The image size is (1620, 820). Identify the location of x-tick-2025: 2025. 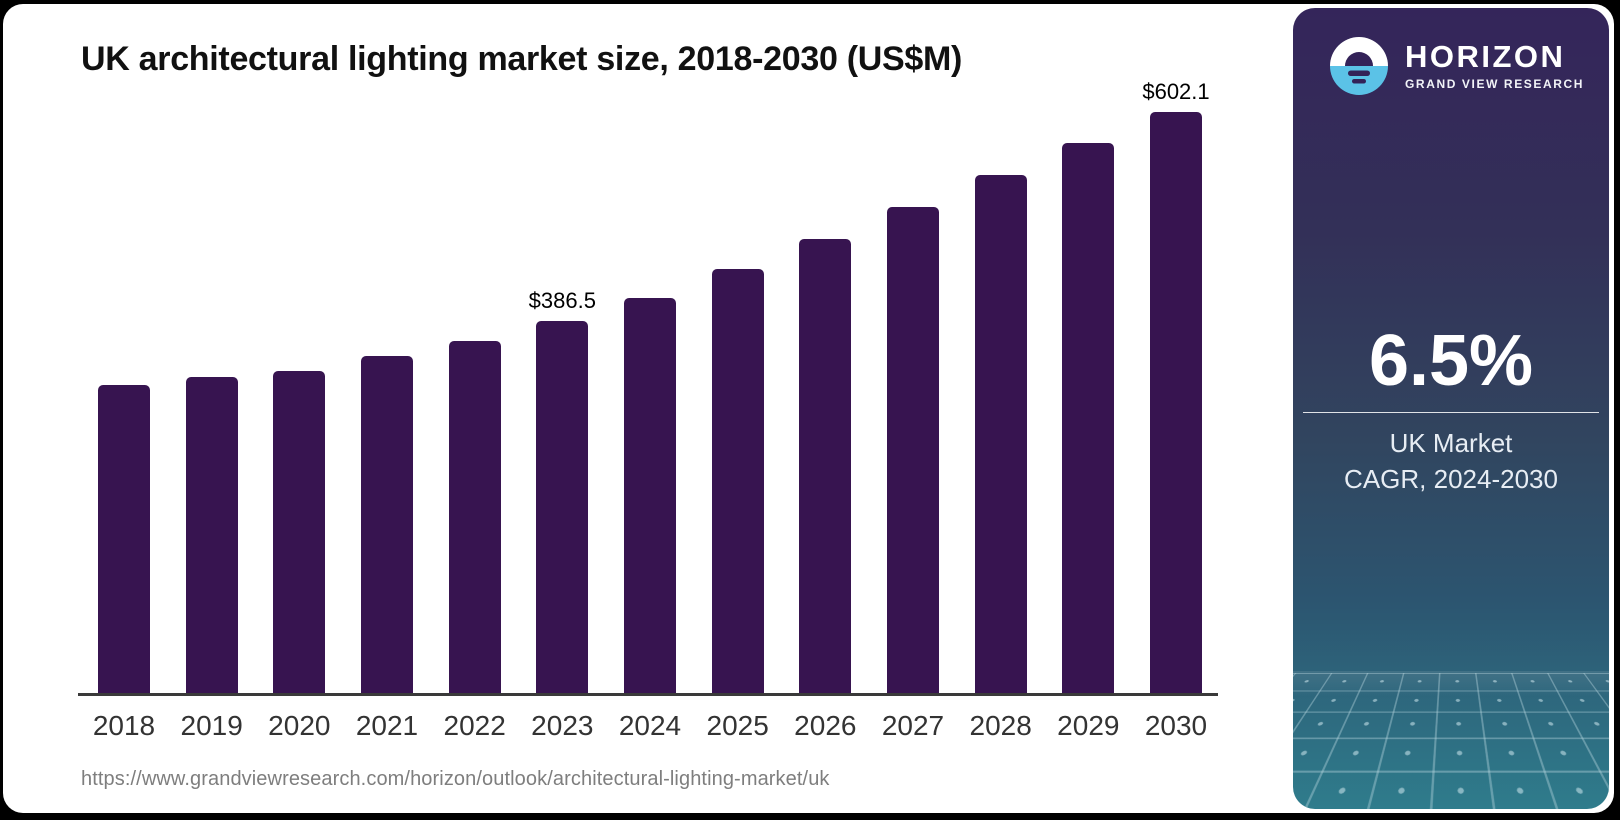
(737, 725).